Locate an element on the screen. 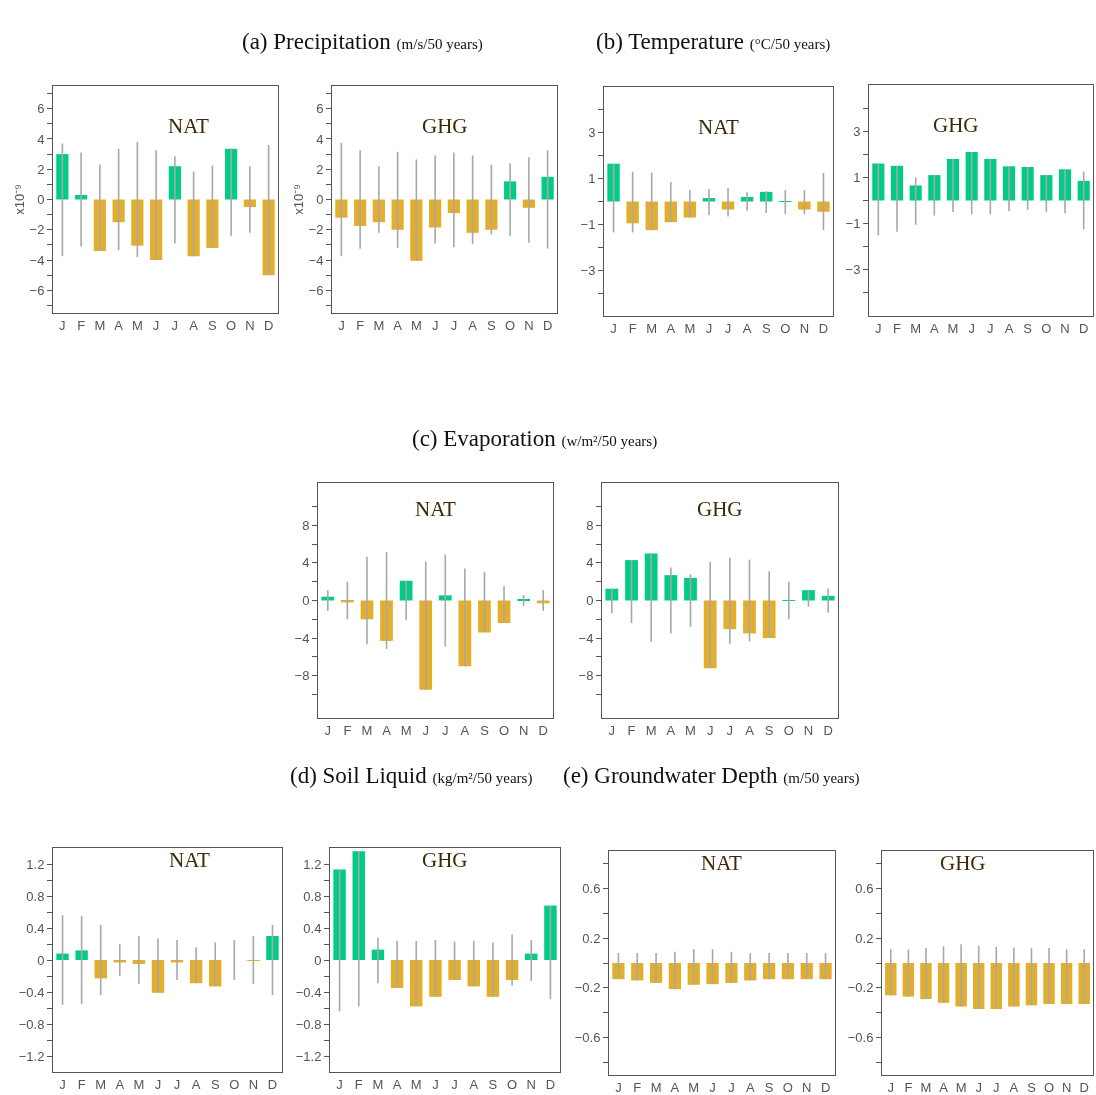 This screenshot has width=1096, height=1095. y-tick-label: 6 is located at coordinates (41, 109).